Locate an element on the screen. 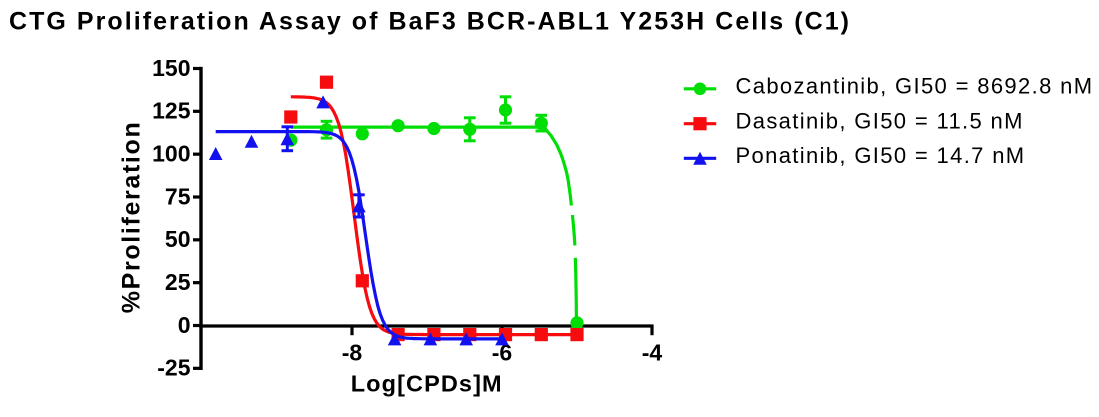 Image resolution: width=1099 pixels, height=417 pixels. svg-text: 100 is located at coordinates (171, 153).